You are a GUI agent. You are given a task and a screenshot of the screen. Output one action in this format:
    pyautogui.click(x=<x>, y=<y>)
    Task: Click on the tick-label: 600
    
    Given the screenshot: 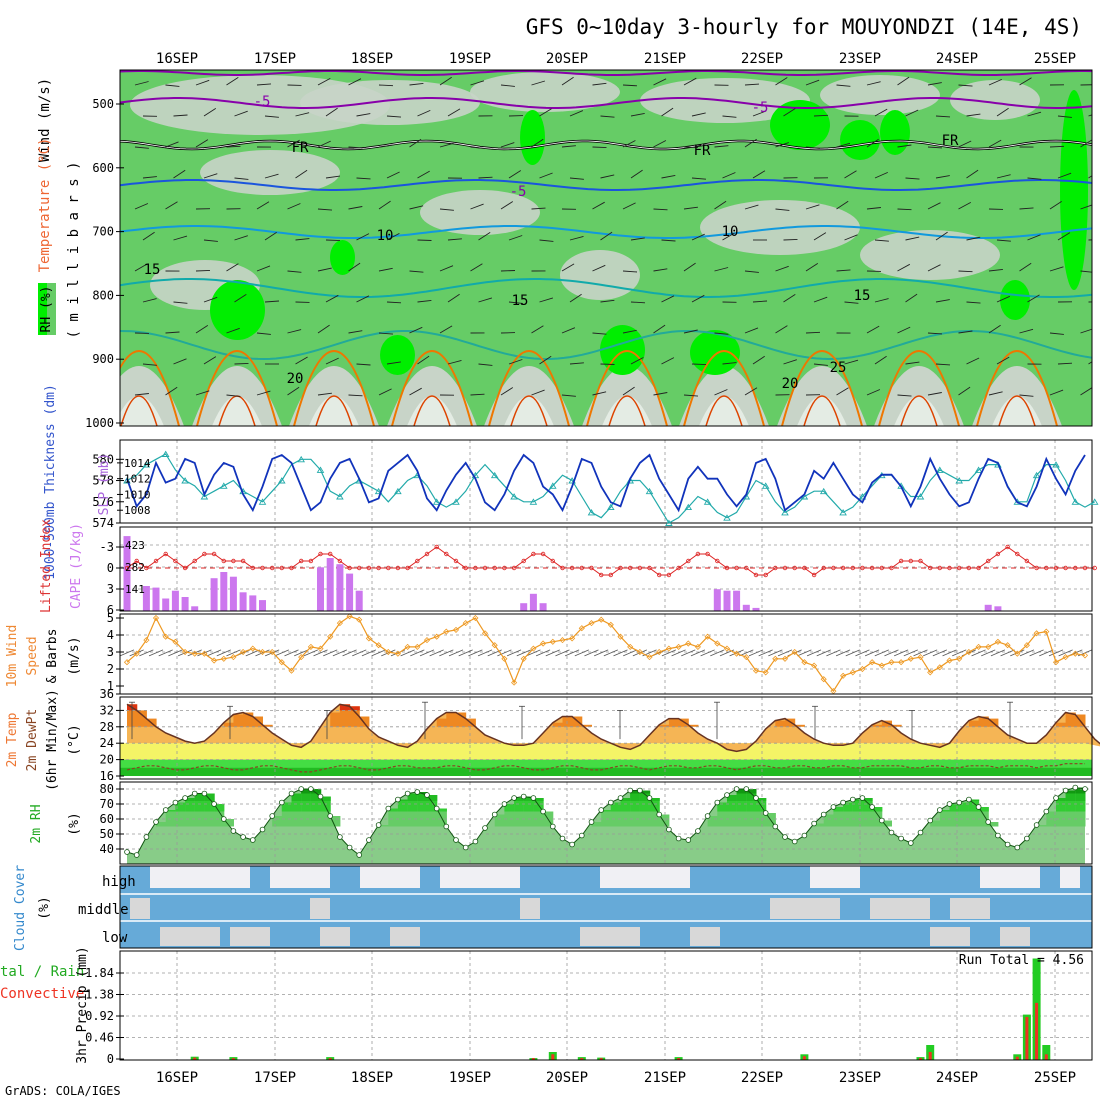 What is the action you would take?
    pyautogui.click(x=103, y=168)
    